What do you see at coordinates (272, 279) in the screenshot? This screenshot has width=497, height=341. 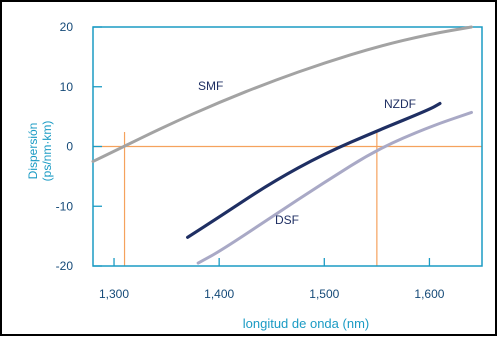 I see `x-axis-ticks: 1,300 1,400 1,500 1,600` at bounding box center [272, 279].